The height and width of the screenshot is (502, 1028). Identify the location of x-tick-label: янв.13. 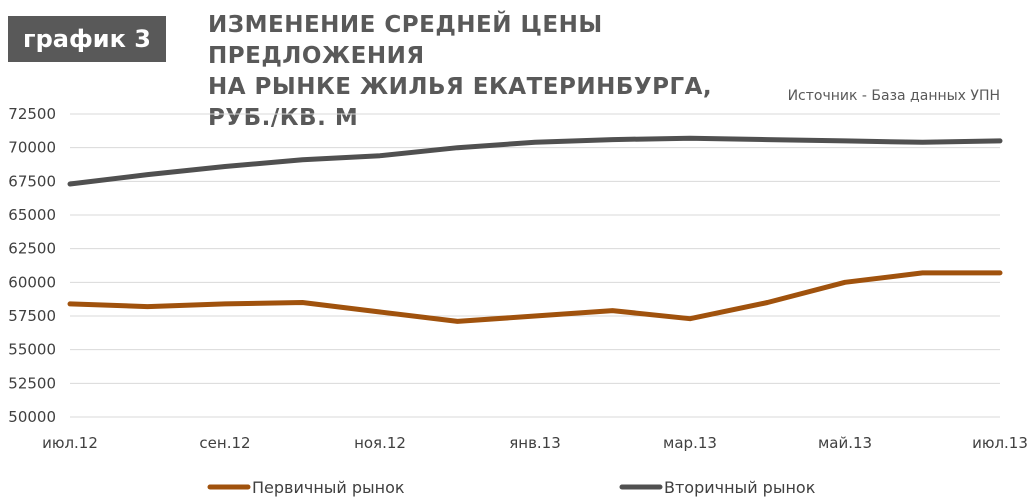
(535, 443).